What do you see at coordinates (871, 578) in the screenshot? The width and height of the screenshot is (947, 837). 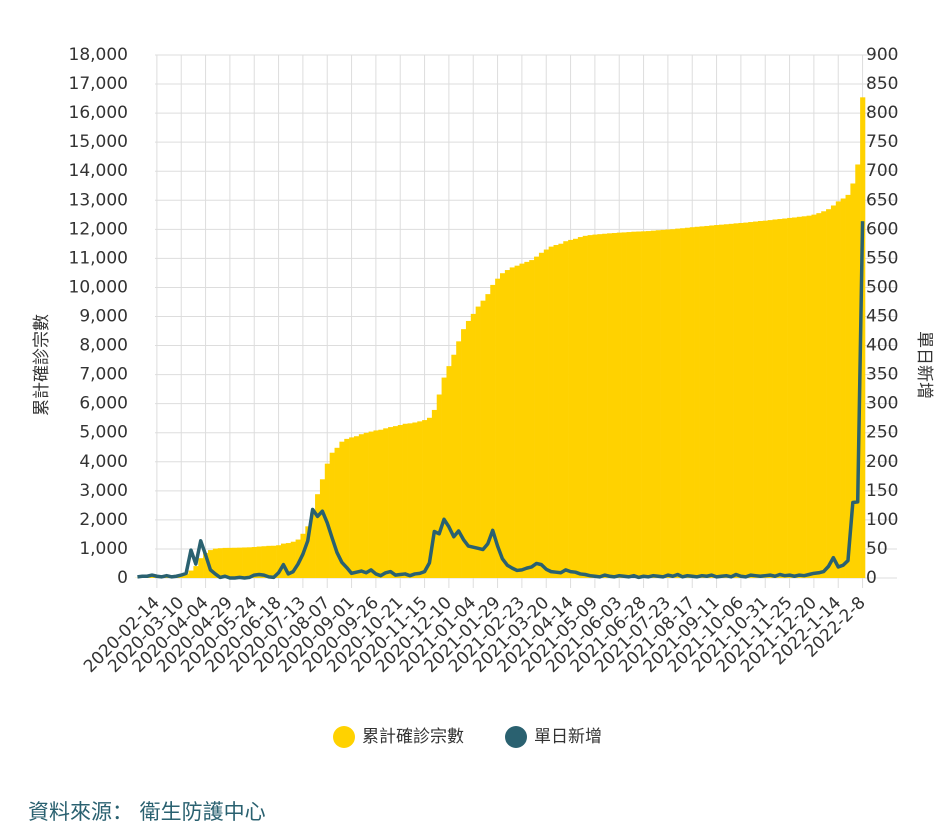 I see `y2-tick-label: 0` at bounding box center [871, 578].